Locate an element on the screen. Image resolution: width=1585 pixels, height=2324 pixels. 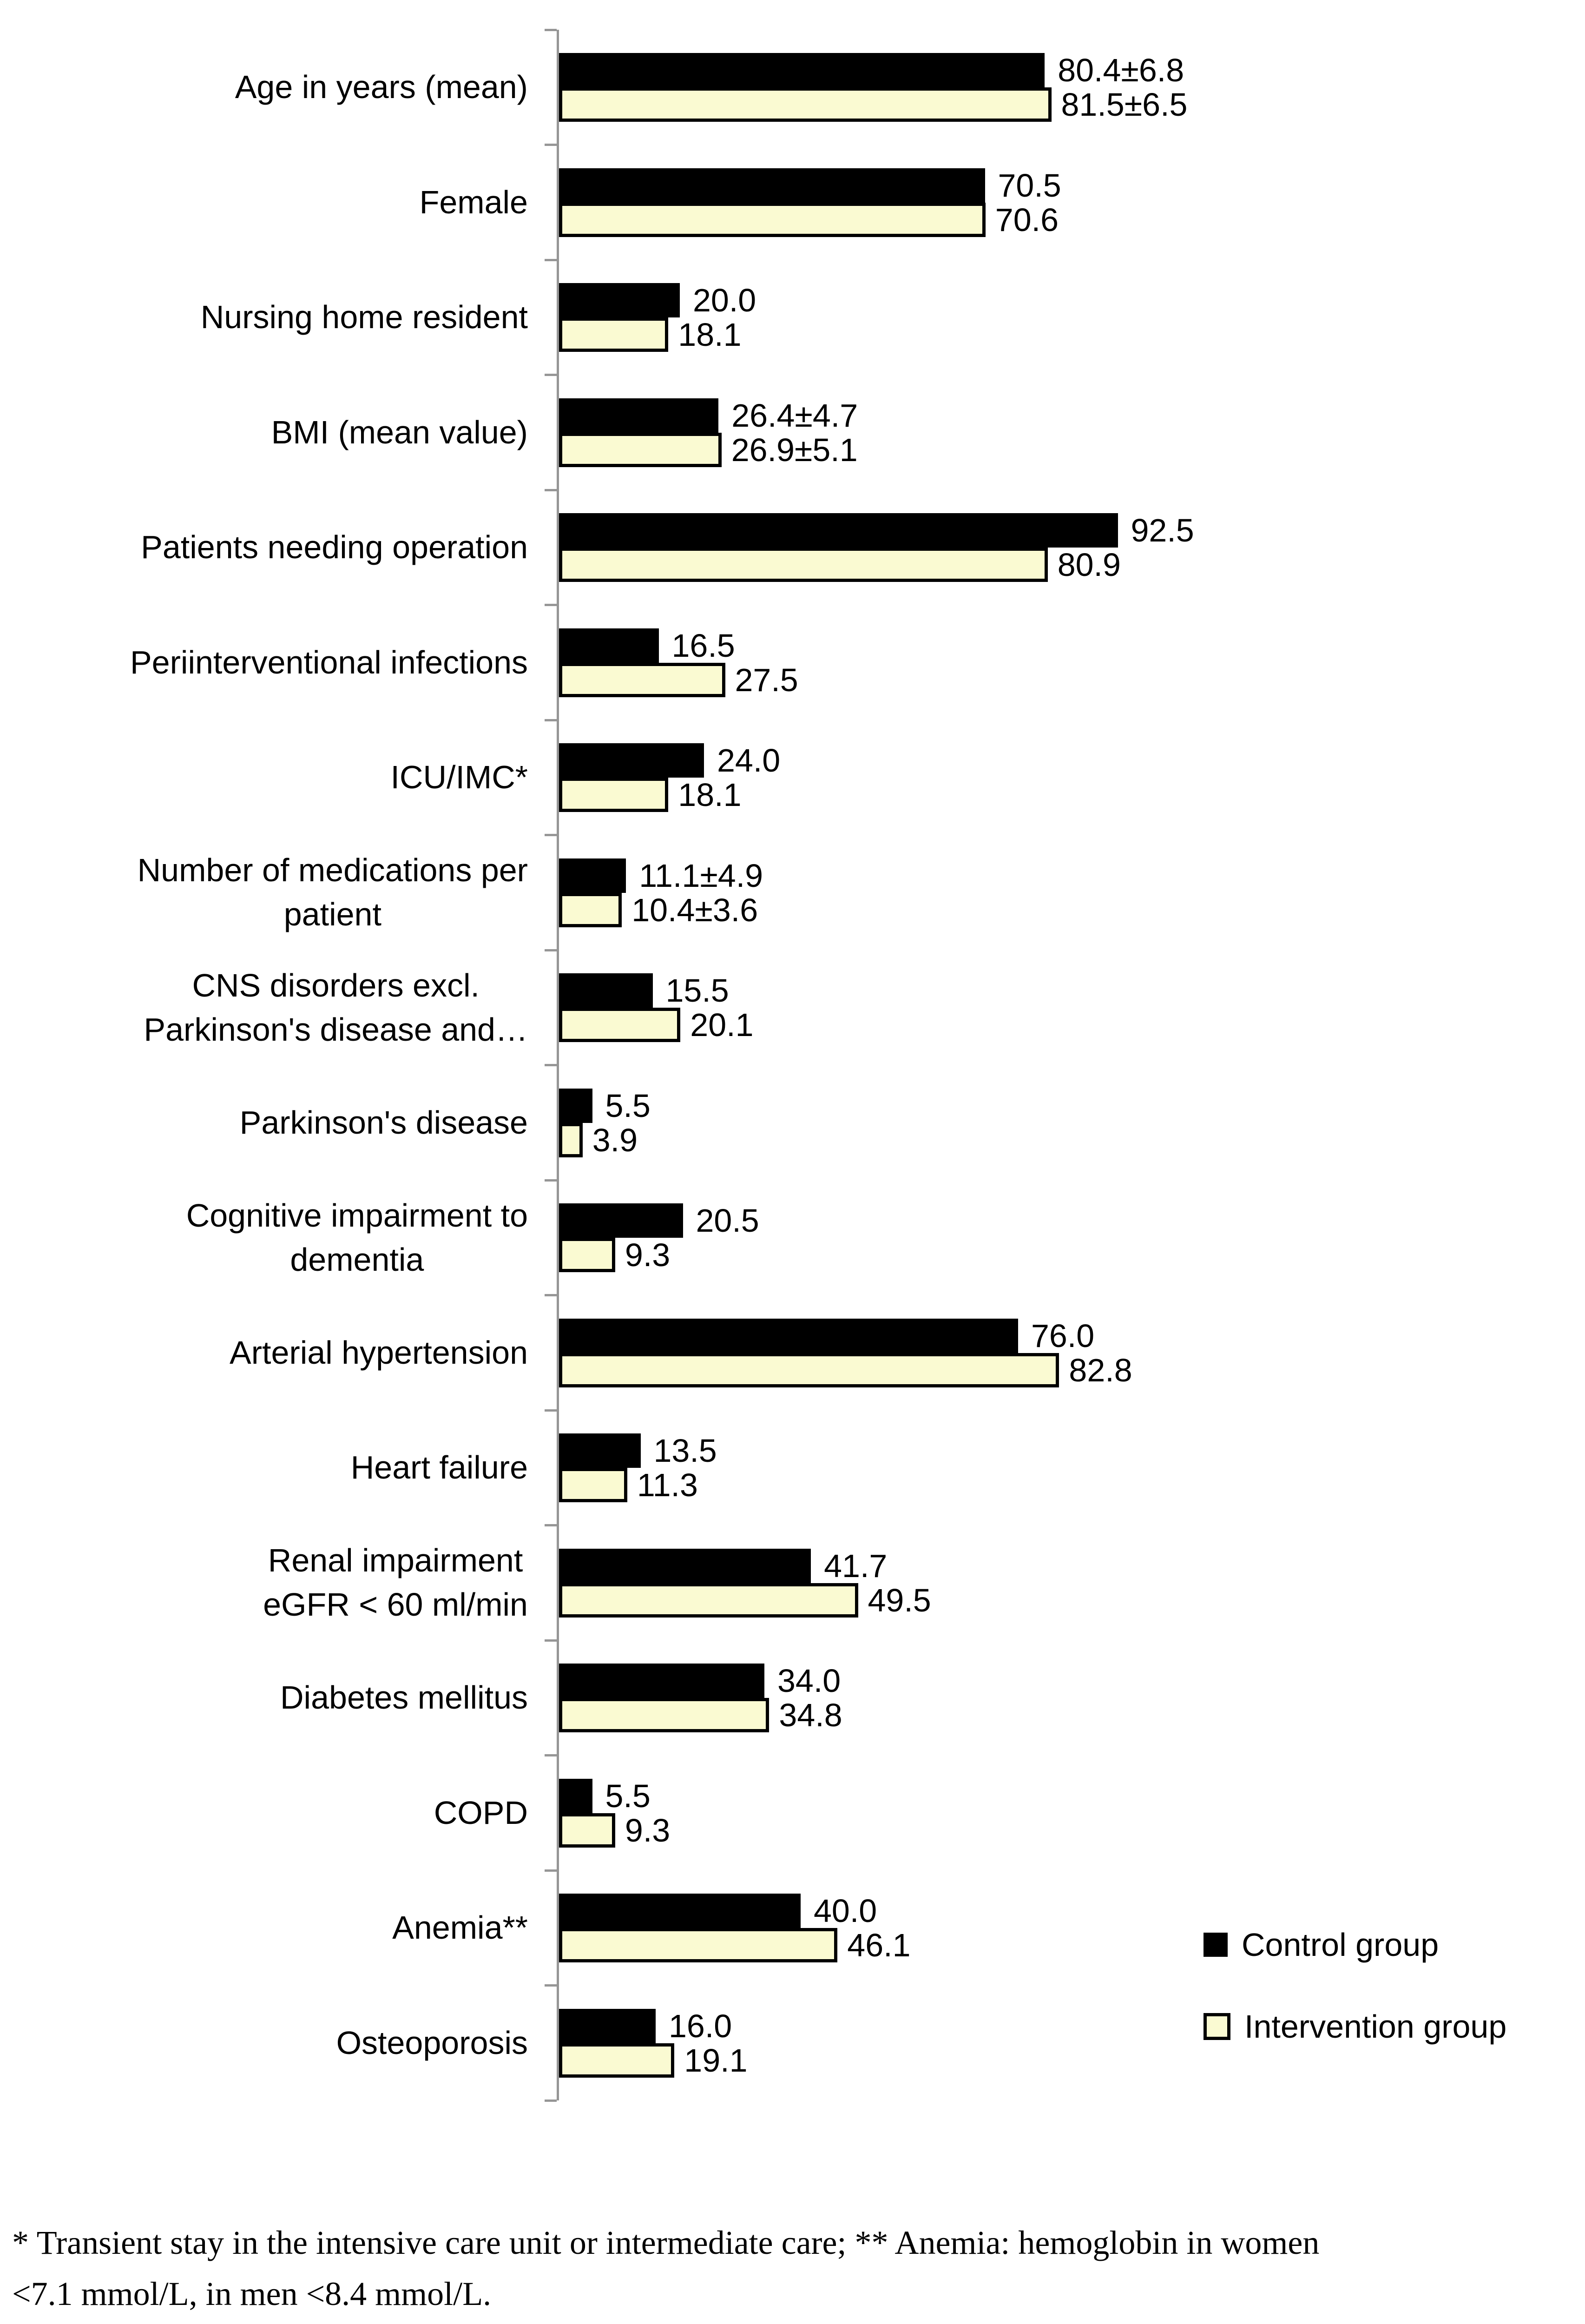
category-row: COPD 5.5 9.3 is located at coordinates (793, 1813).